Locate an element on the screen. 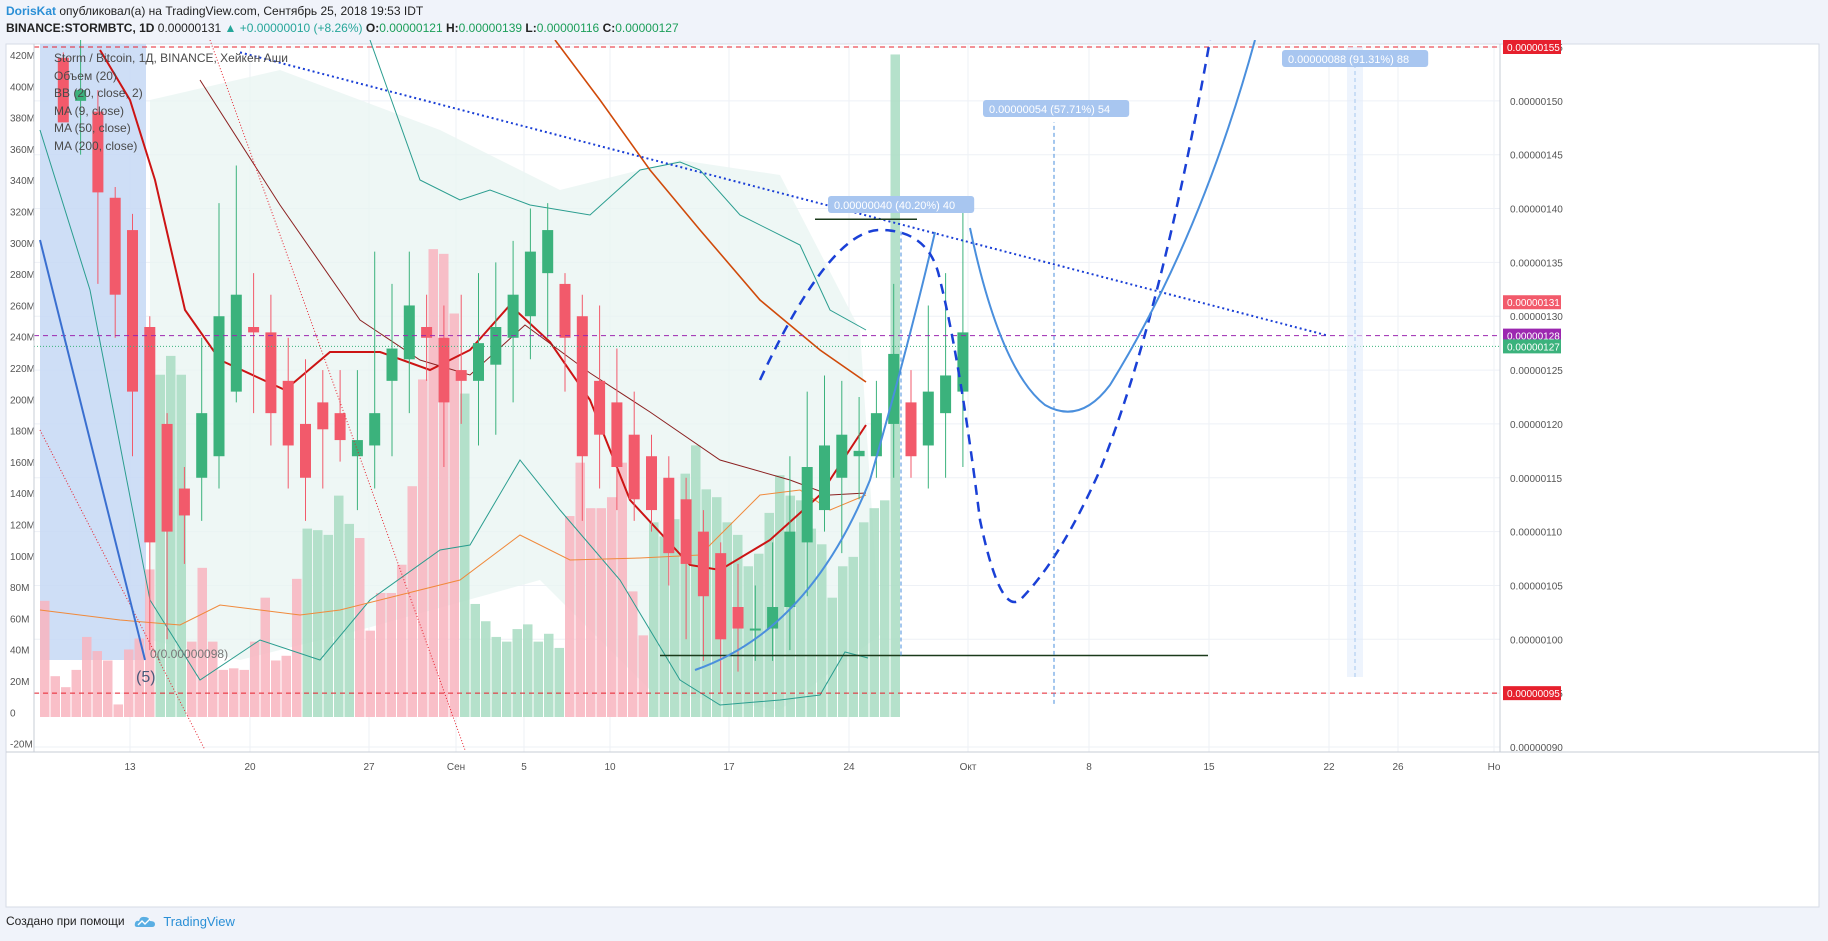 The width and height of the screenshot is (1828, 941). volume-tick-label: 300M is located at coordinates (22, 244).